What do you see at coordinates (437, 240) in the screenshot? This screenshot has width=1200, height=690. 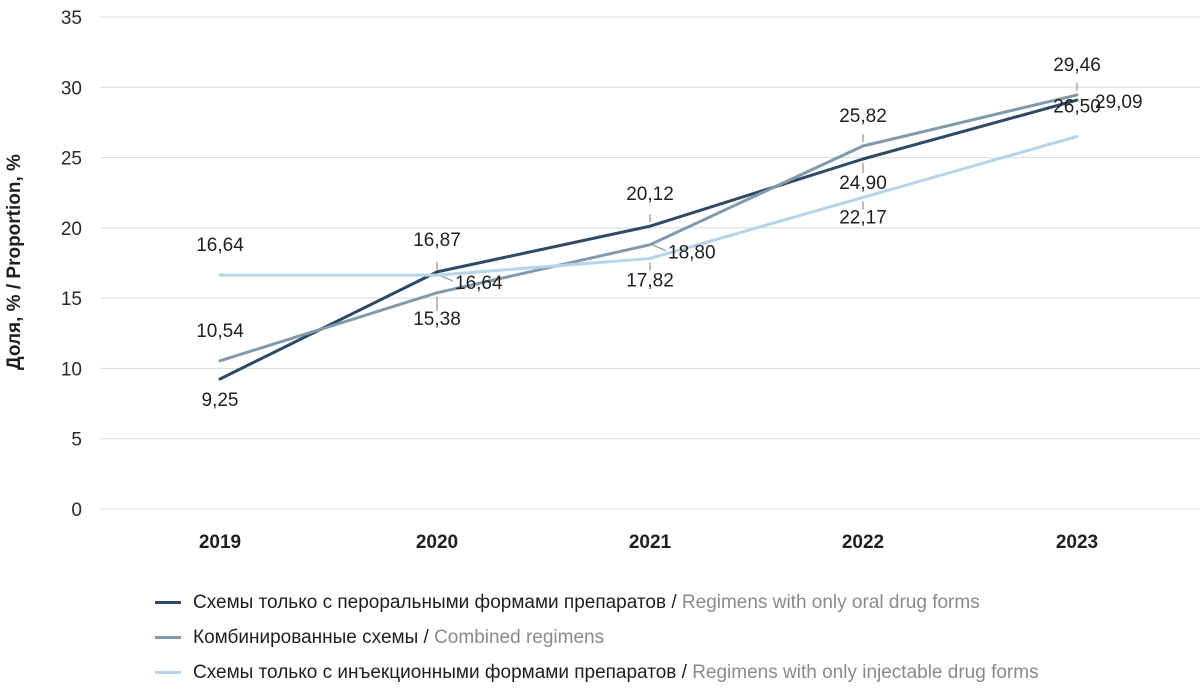 I see `data-label: 16,87` at bounding box center [437, 240].